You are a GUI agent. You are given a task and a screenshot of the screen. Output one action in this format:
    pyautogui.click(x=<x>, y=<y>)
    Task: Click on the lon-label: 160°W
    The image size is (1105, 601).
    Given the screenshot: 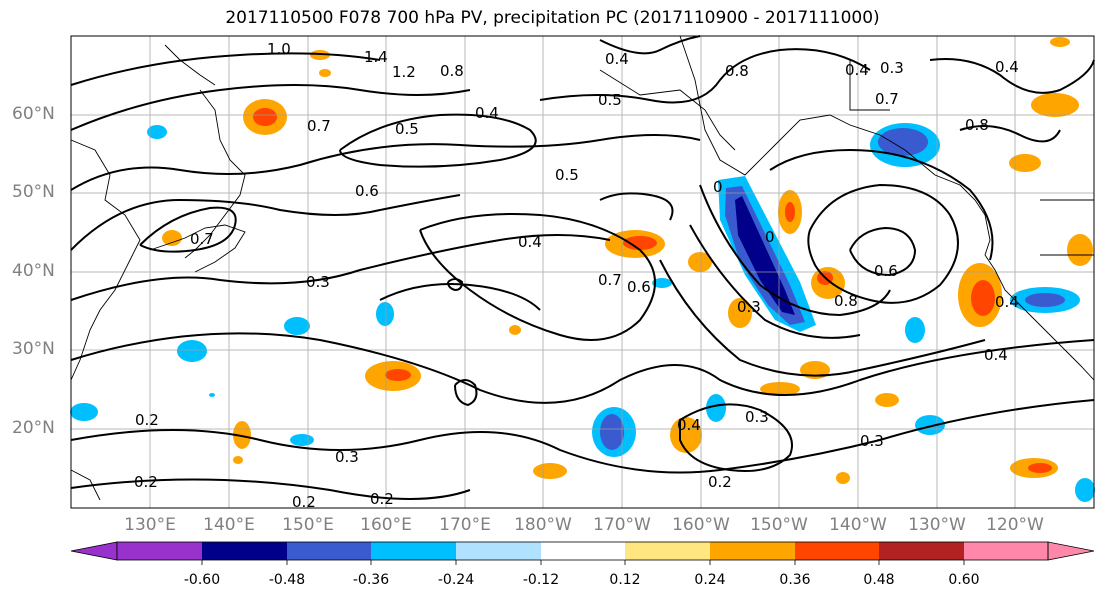 What is the action you would take?
    pyautogui.click(x=701, y=525)
    